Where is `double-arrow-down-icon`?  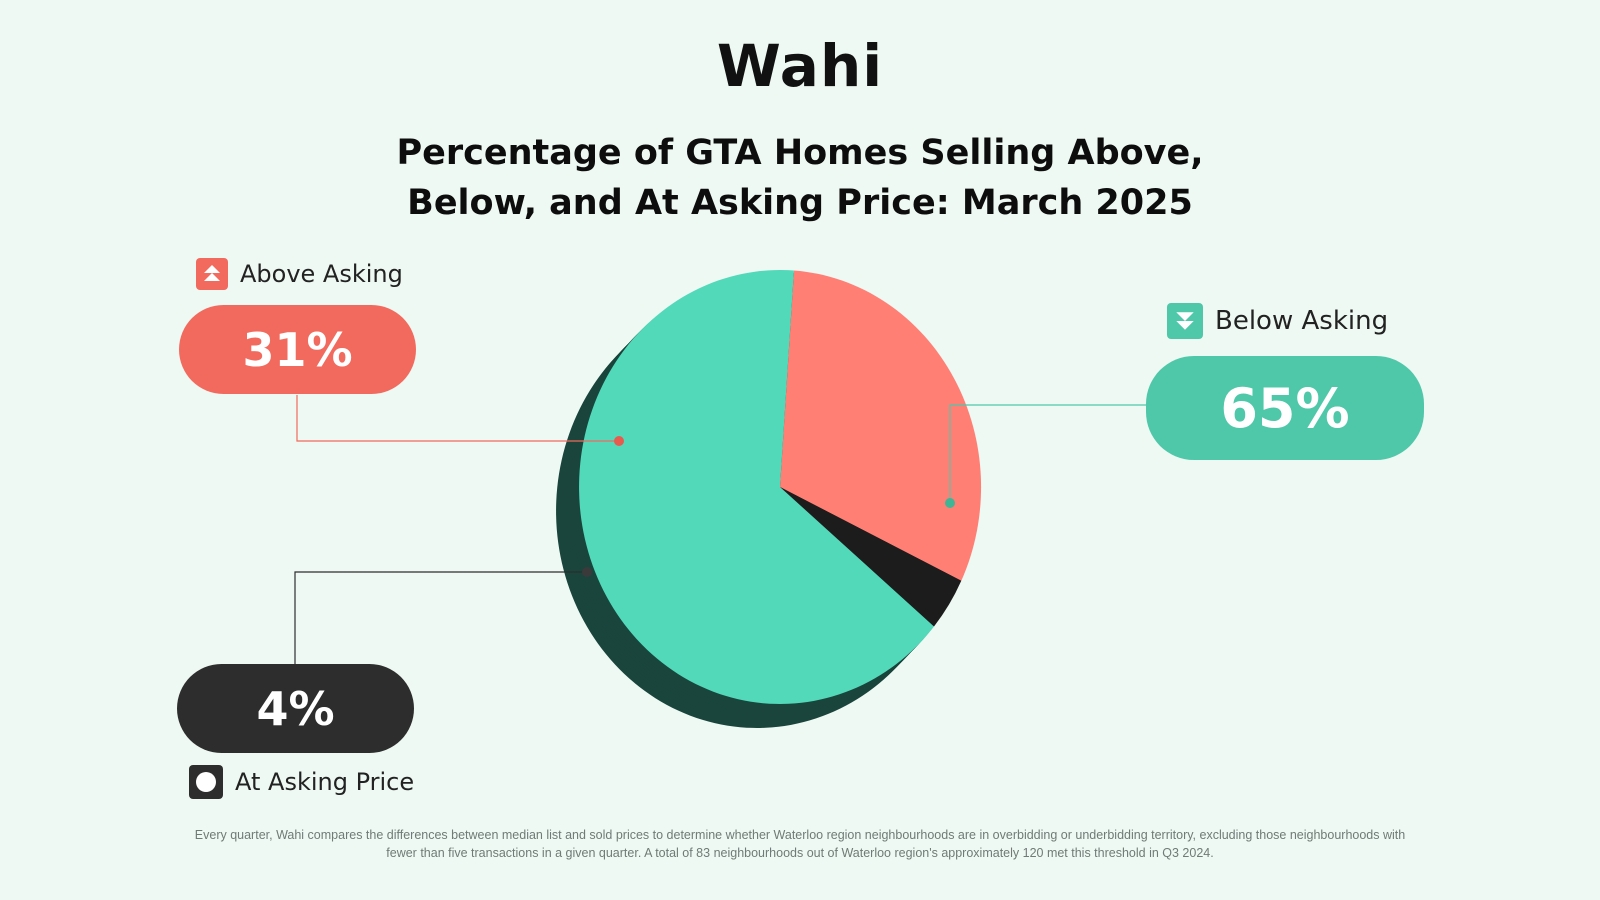
double-arrow-down-icon is located at coordinates (1185, 321).